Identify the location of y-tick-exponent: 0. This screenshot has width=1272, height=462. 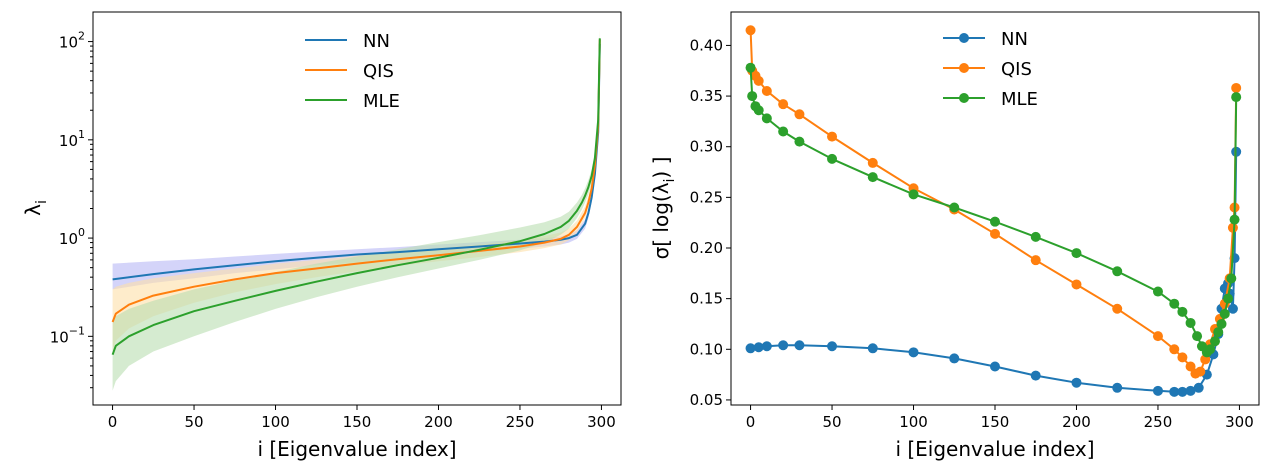
(81, 232).